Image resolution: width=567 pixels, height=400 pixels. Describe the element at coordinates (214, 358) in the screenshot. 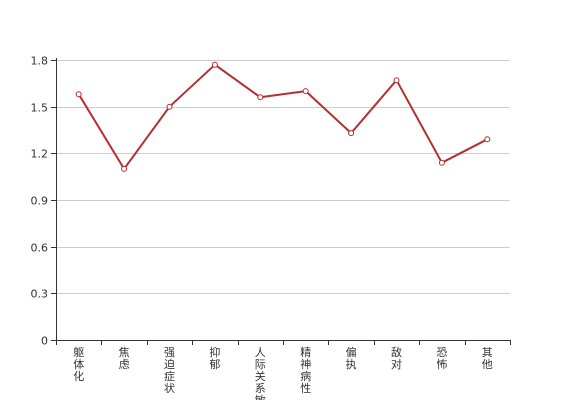

I see `x-tick-label: 抑郁` at that location.